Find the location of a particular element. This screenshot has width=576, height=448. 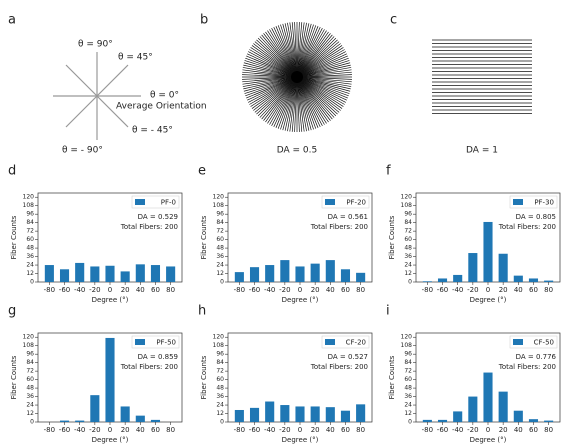

angle-label: θ = 0° is located at coordinates (164, 96).